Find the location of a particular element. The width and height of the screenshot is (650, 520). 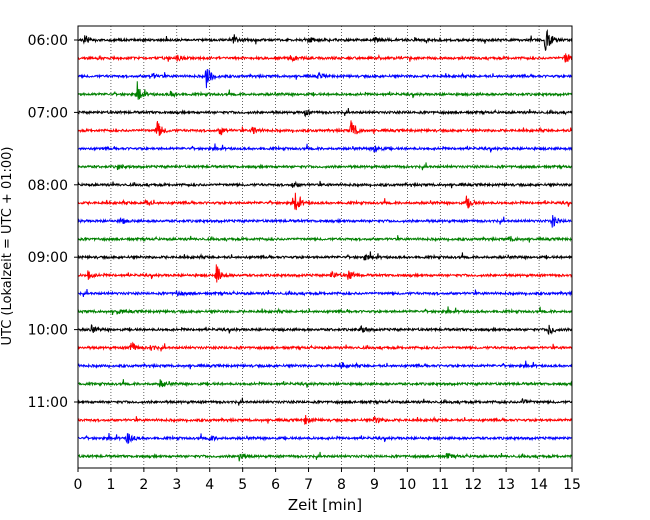

y-axis-label: UTC (Lokalzeit = UTC + 01:00) is located at coordinates (7, 246).